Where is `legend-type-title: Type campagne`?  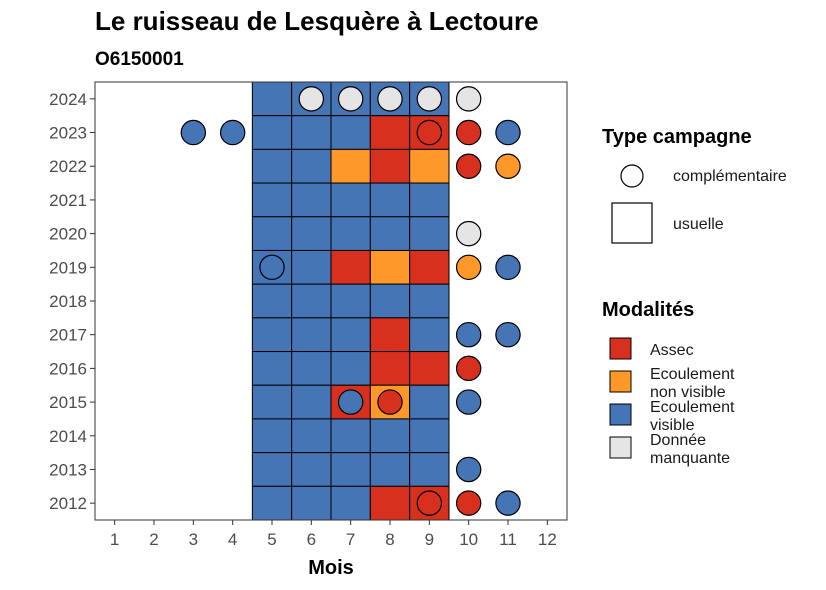
legend-type-title: Type campagne is located at coordinates (677, 137).